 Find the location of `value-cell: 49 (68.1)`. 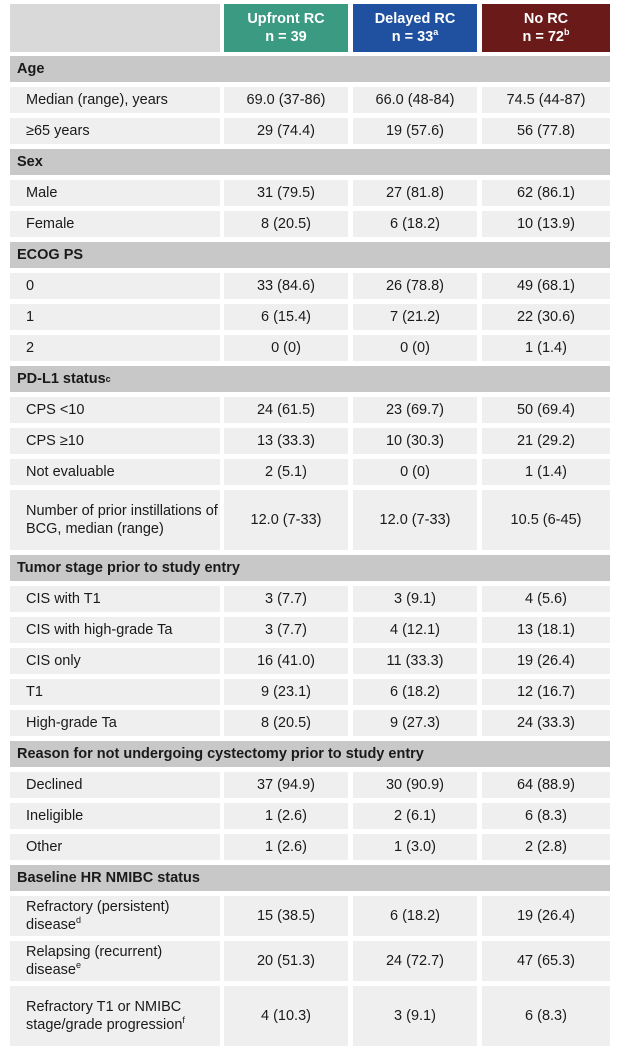

value-cell: 49 (68.1) is located at coordinates (546, 286).